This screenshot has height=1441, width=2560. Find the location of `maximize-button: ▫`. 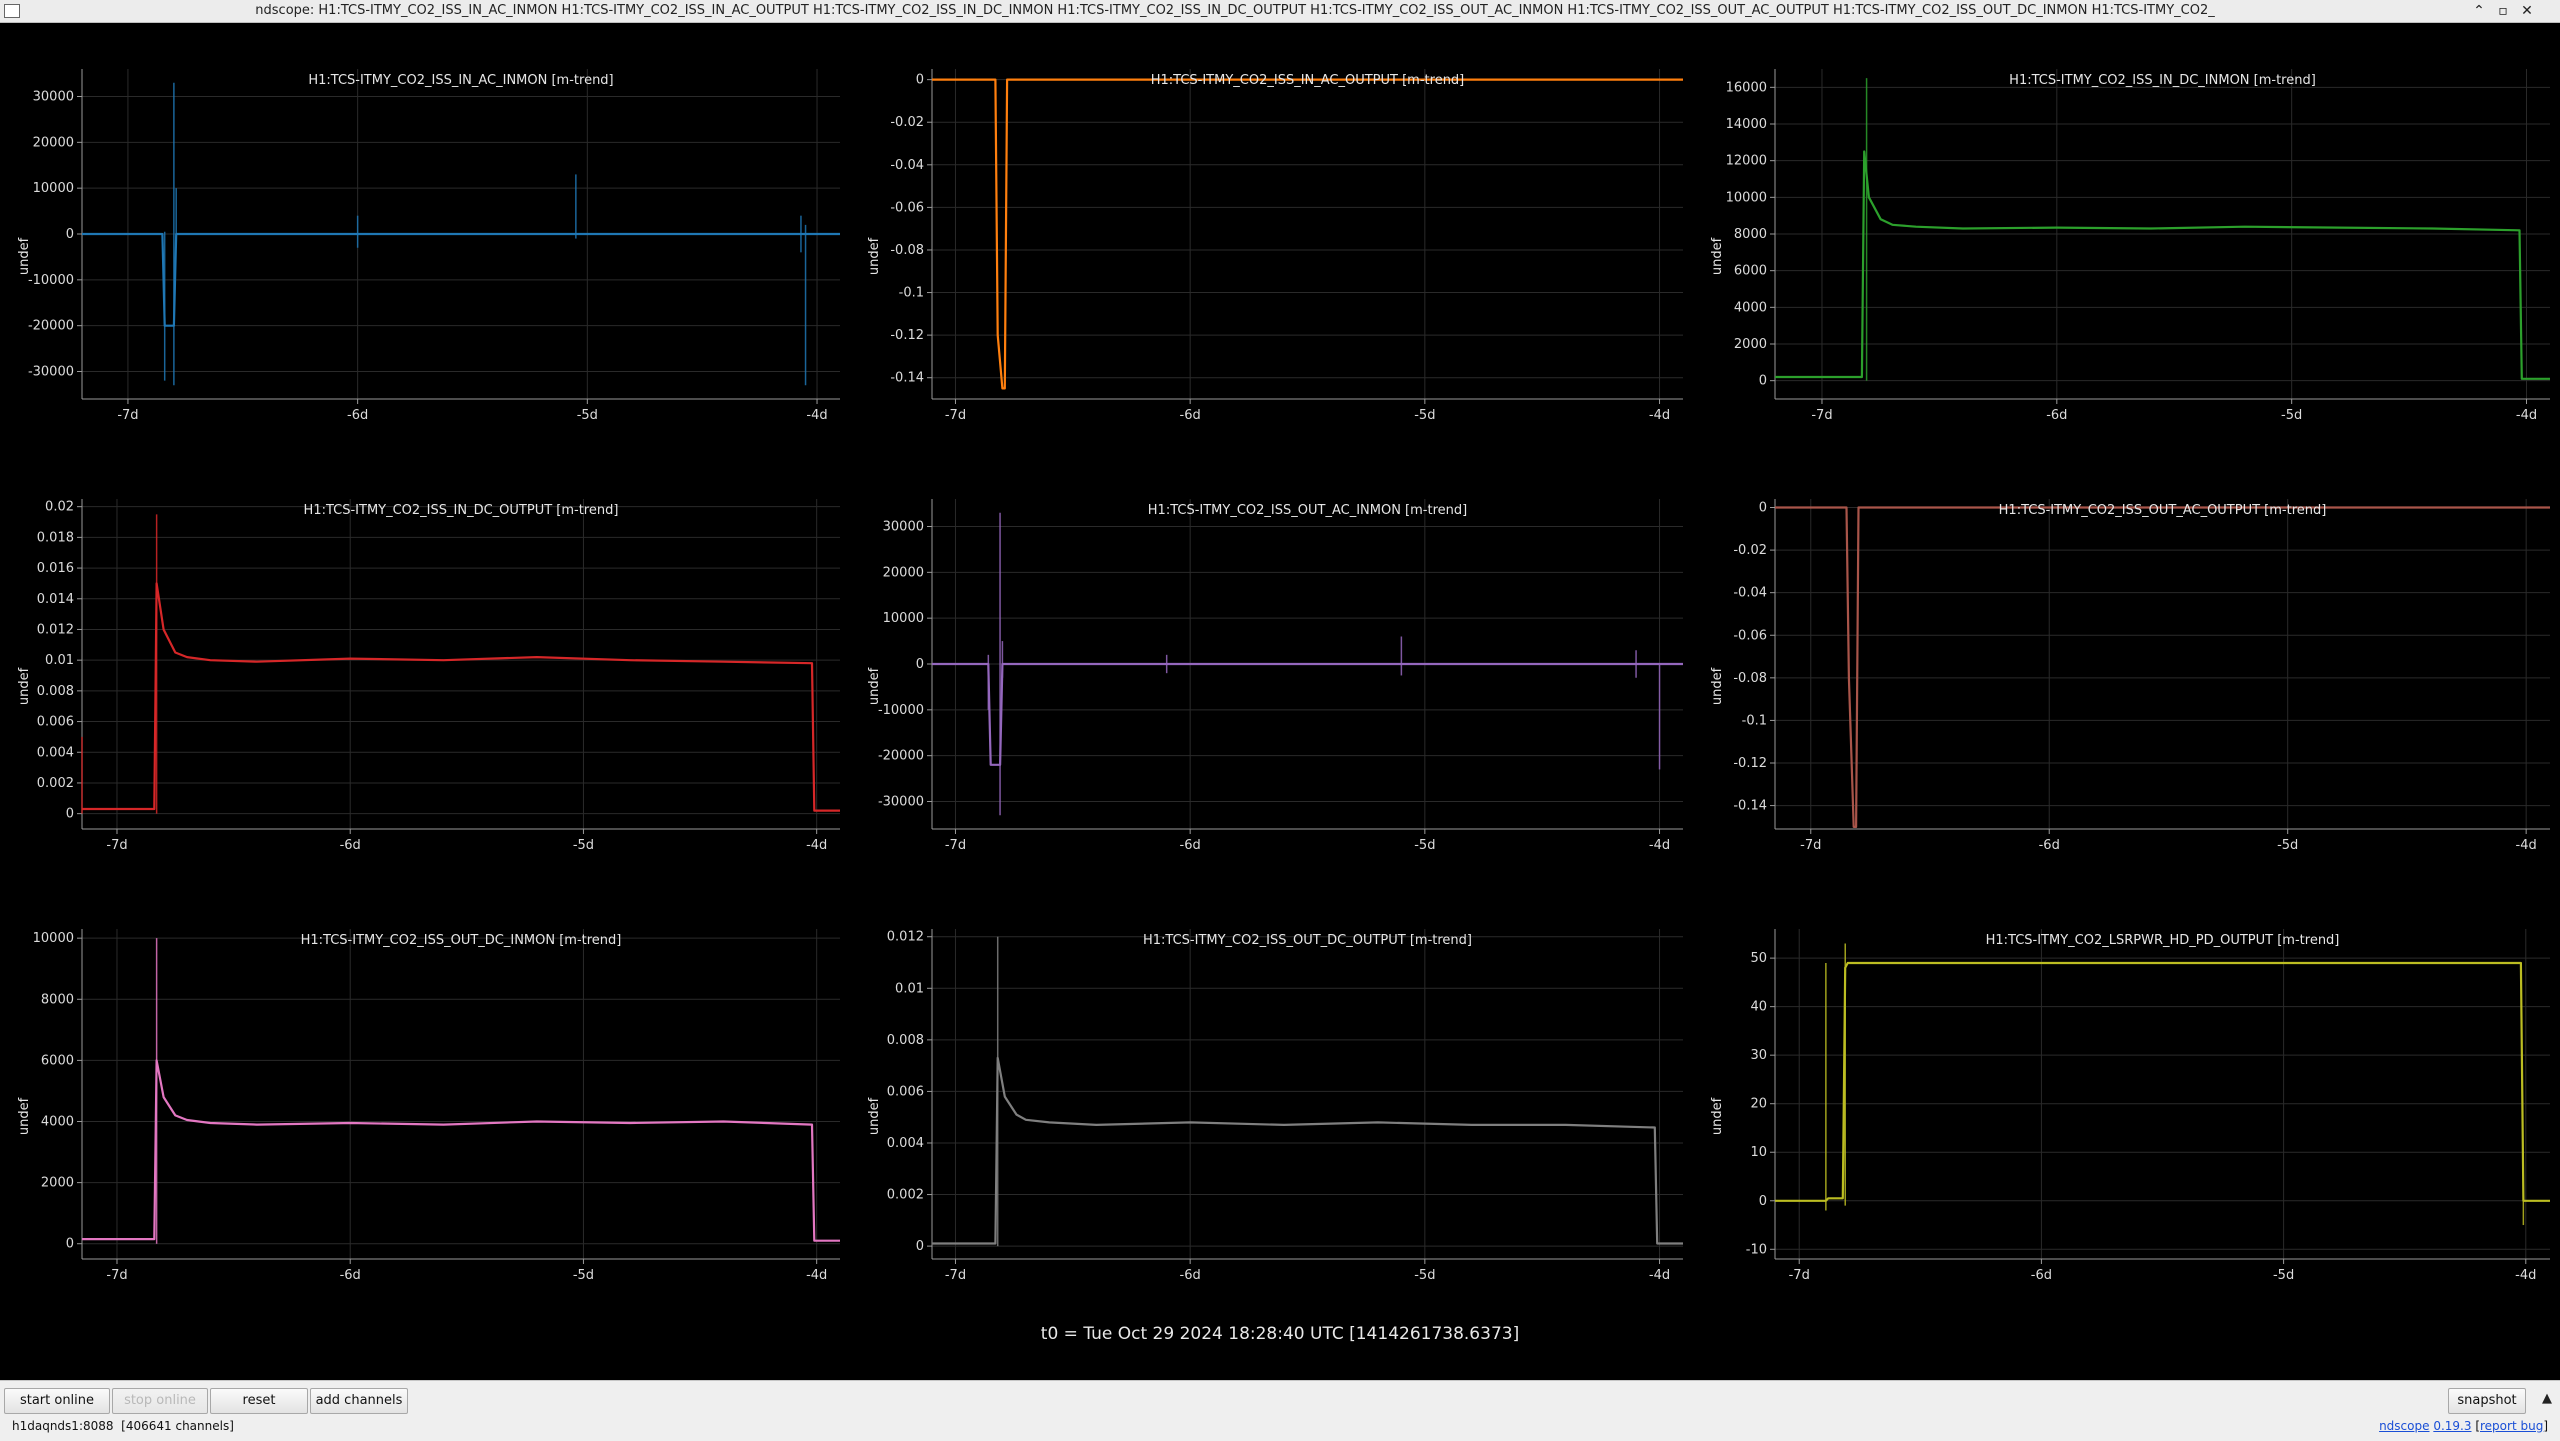

maximize-button: ▫ is located at coordinates (2503, 11).